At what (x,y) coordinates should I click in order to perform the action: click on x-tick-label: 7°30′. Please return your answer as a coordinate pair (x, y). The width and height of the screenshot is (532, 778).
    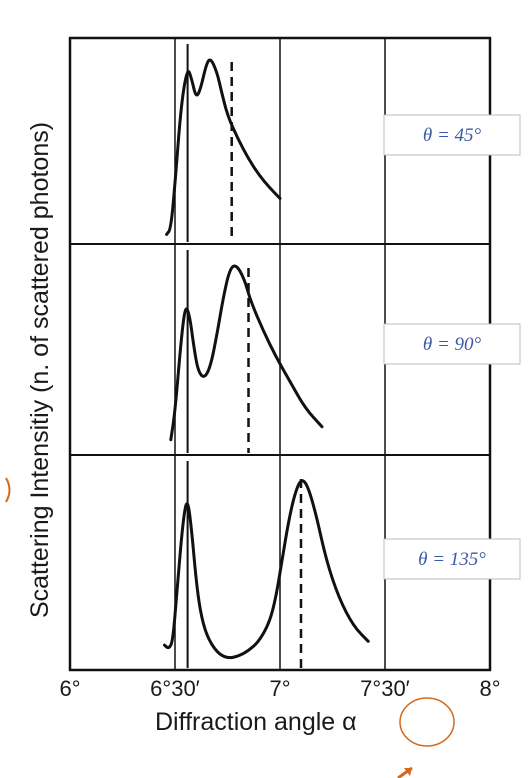
    Looking at the image, I should click on (385, 688).